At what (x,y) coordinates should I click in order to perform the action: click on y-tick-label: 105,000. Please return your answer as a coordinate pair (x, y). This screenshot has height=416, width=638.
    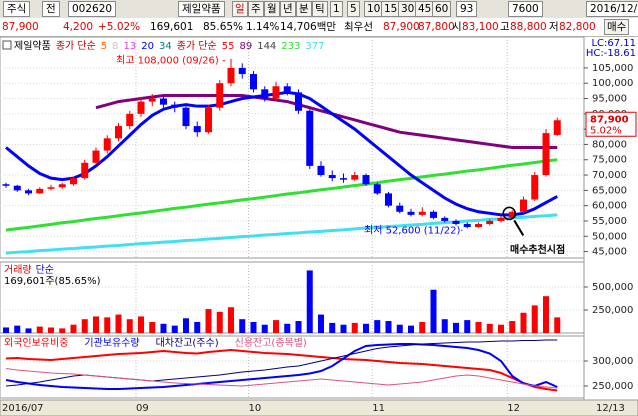
    Looking at the image, I should click on (612, 68).